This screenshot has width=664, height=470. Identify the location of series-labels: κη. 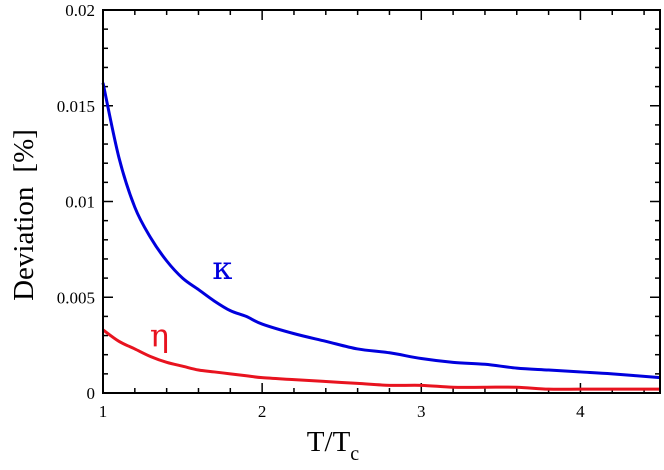
(191, 301).